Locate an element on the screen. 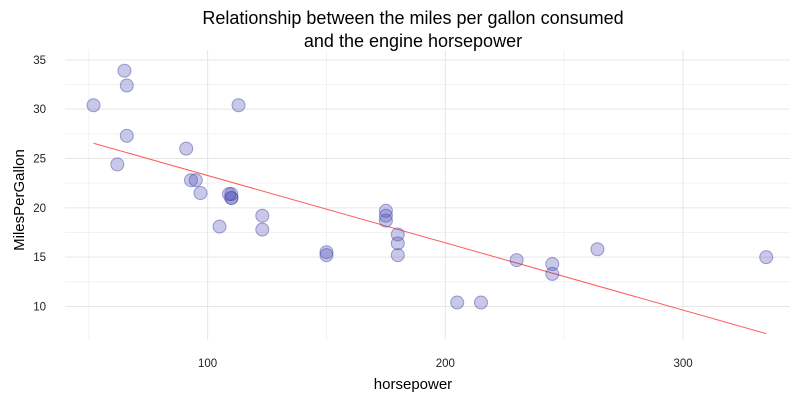 The height and width of the screenshot is (405, 800). x-tick-label: 200 is located at coordinates (445, 364).